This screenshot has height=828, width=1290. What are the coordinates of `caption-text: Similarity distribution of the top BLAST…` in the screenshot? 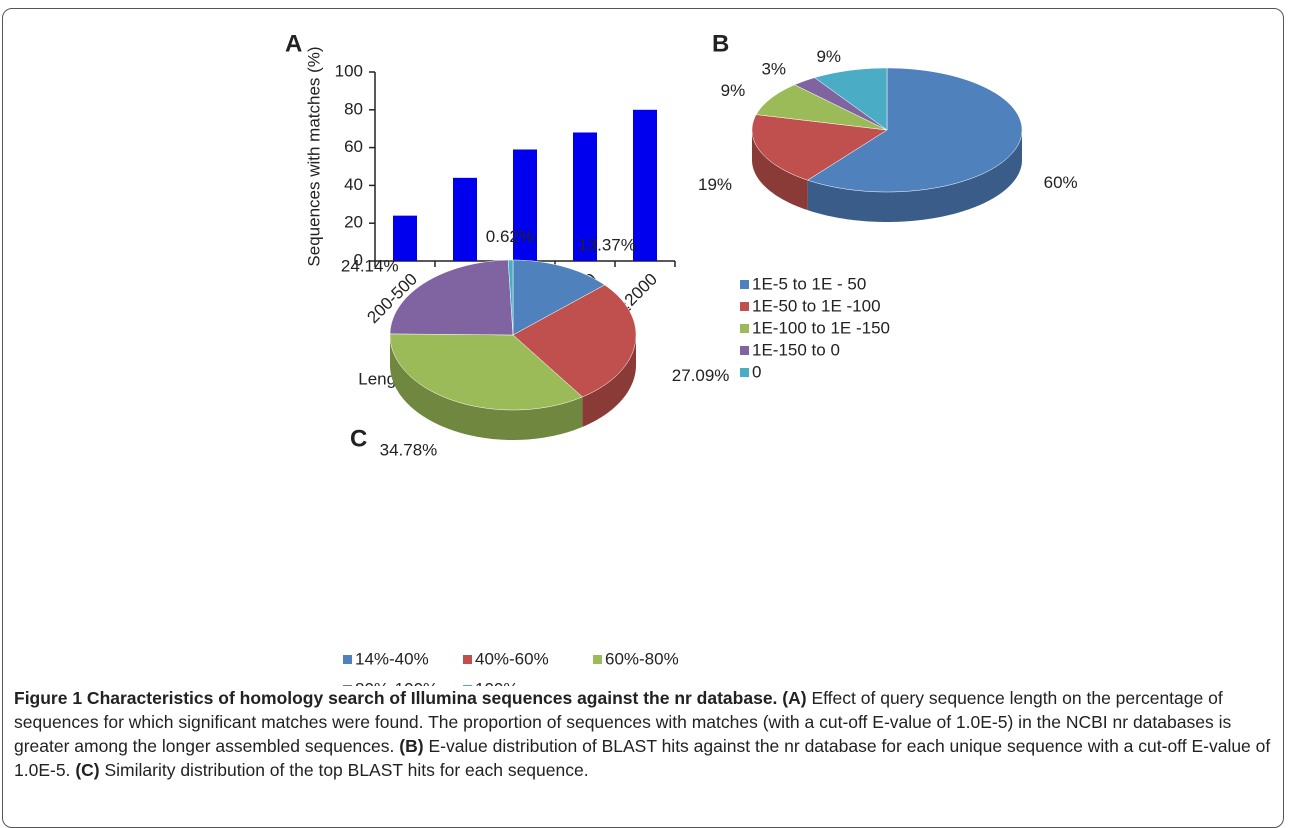 It's located at (346, 770).